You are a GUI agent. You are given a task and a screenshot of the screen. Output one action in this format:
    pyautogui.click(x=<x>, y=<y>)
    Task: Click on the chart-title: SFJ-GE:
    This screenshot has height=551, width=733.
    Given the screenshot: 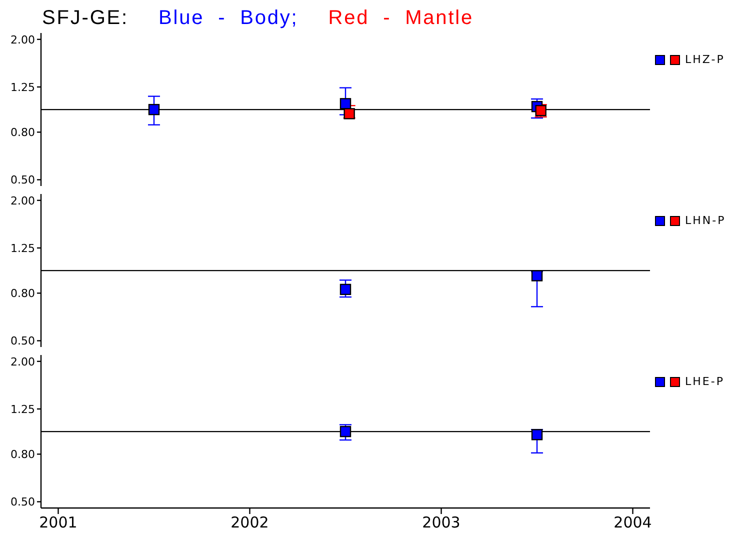 What is the action you would take?
    pyautogui.click(x=85, y=18)
    